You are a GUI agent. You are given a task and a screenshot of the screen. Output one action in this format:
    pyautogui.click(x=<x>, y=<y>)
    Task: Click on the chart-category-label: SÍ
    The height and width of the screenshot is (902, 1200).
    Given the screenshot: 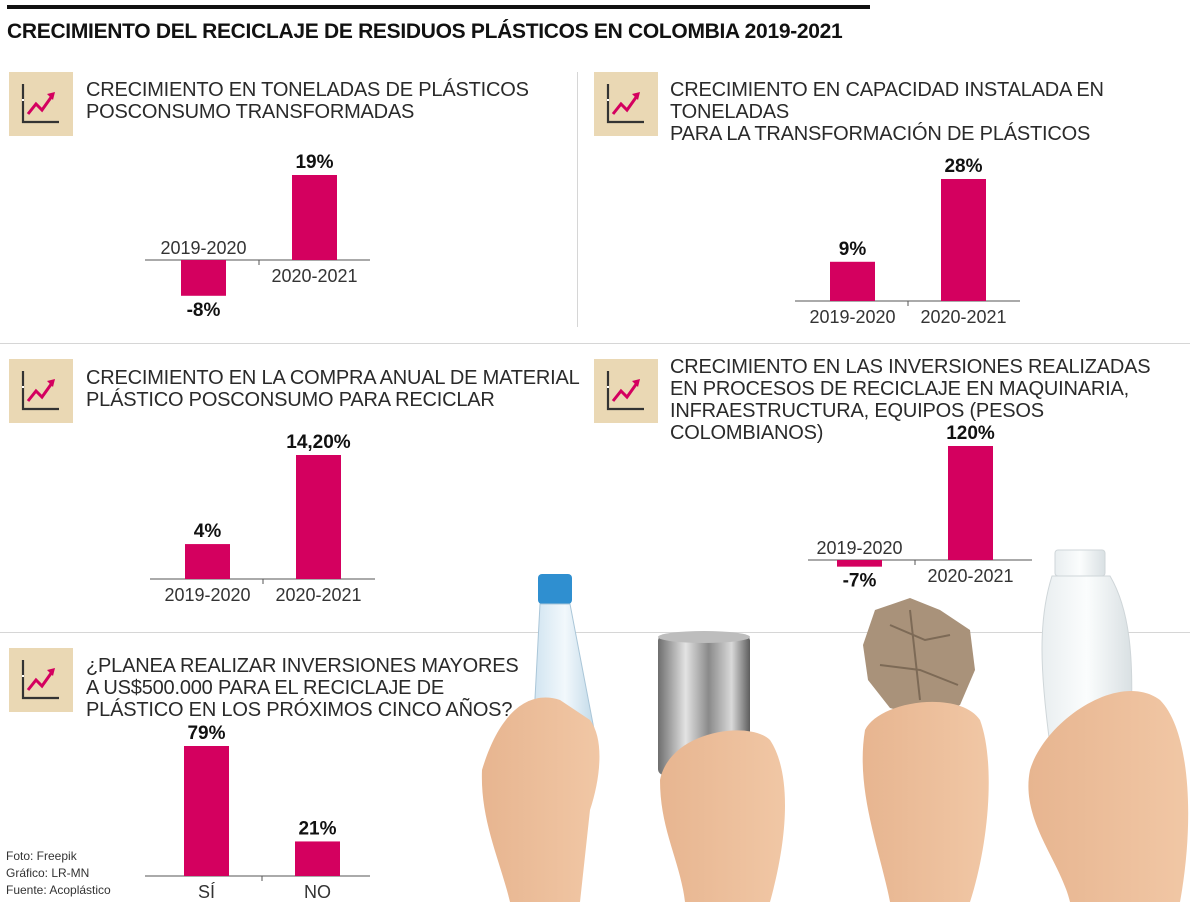 What is the action you would take?
    pyautogui.click(x=206, y=892)
    